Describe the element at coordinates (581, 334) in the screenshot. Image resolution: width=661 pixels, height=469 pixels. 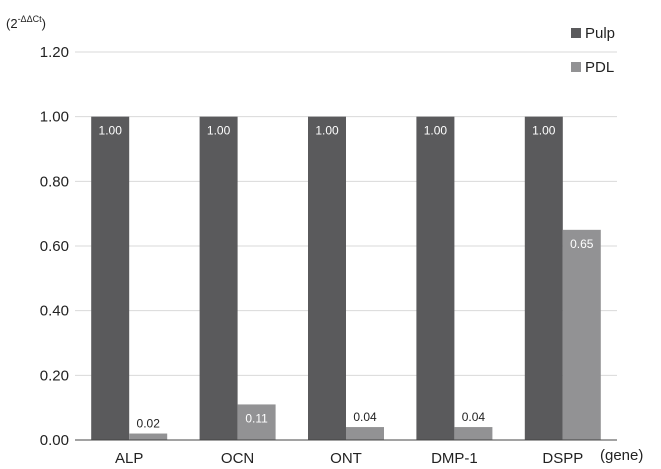
I see `bar-pdl-dspp` at that location.